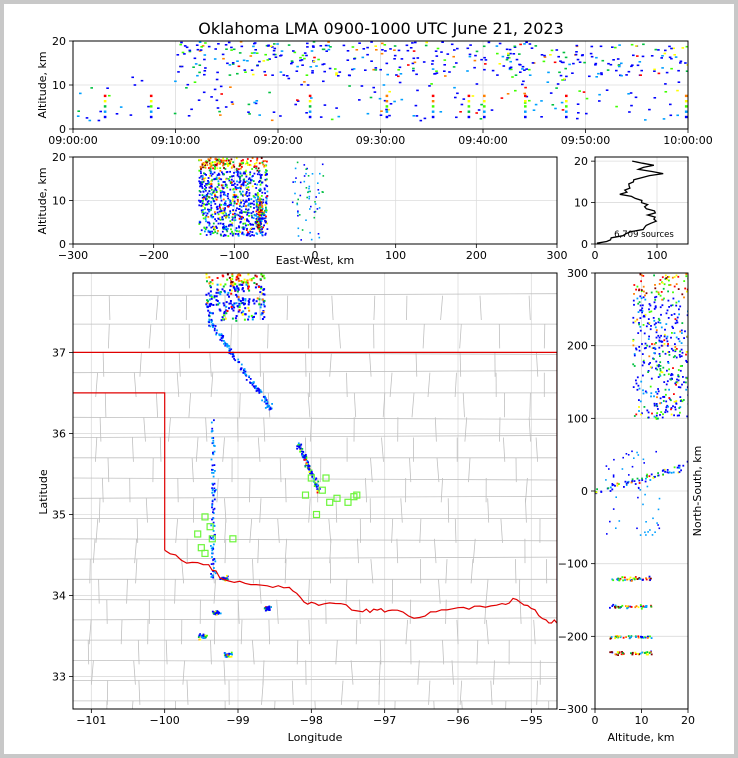 The height and width of the screenshot is (758, 738). What do you see at coordinates (62, 244) in the screenshot?
I see `tick-label-y: 0` at bounding box center [62, 244].